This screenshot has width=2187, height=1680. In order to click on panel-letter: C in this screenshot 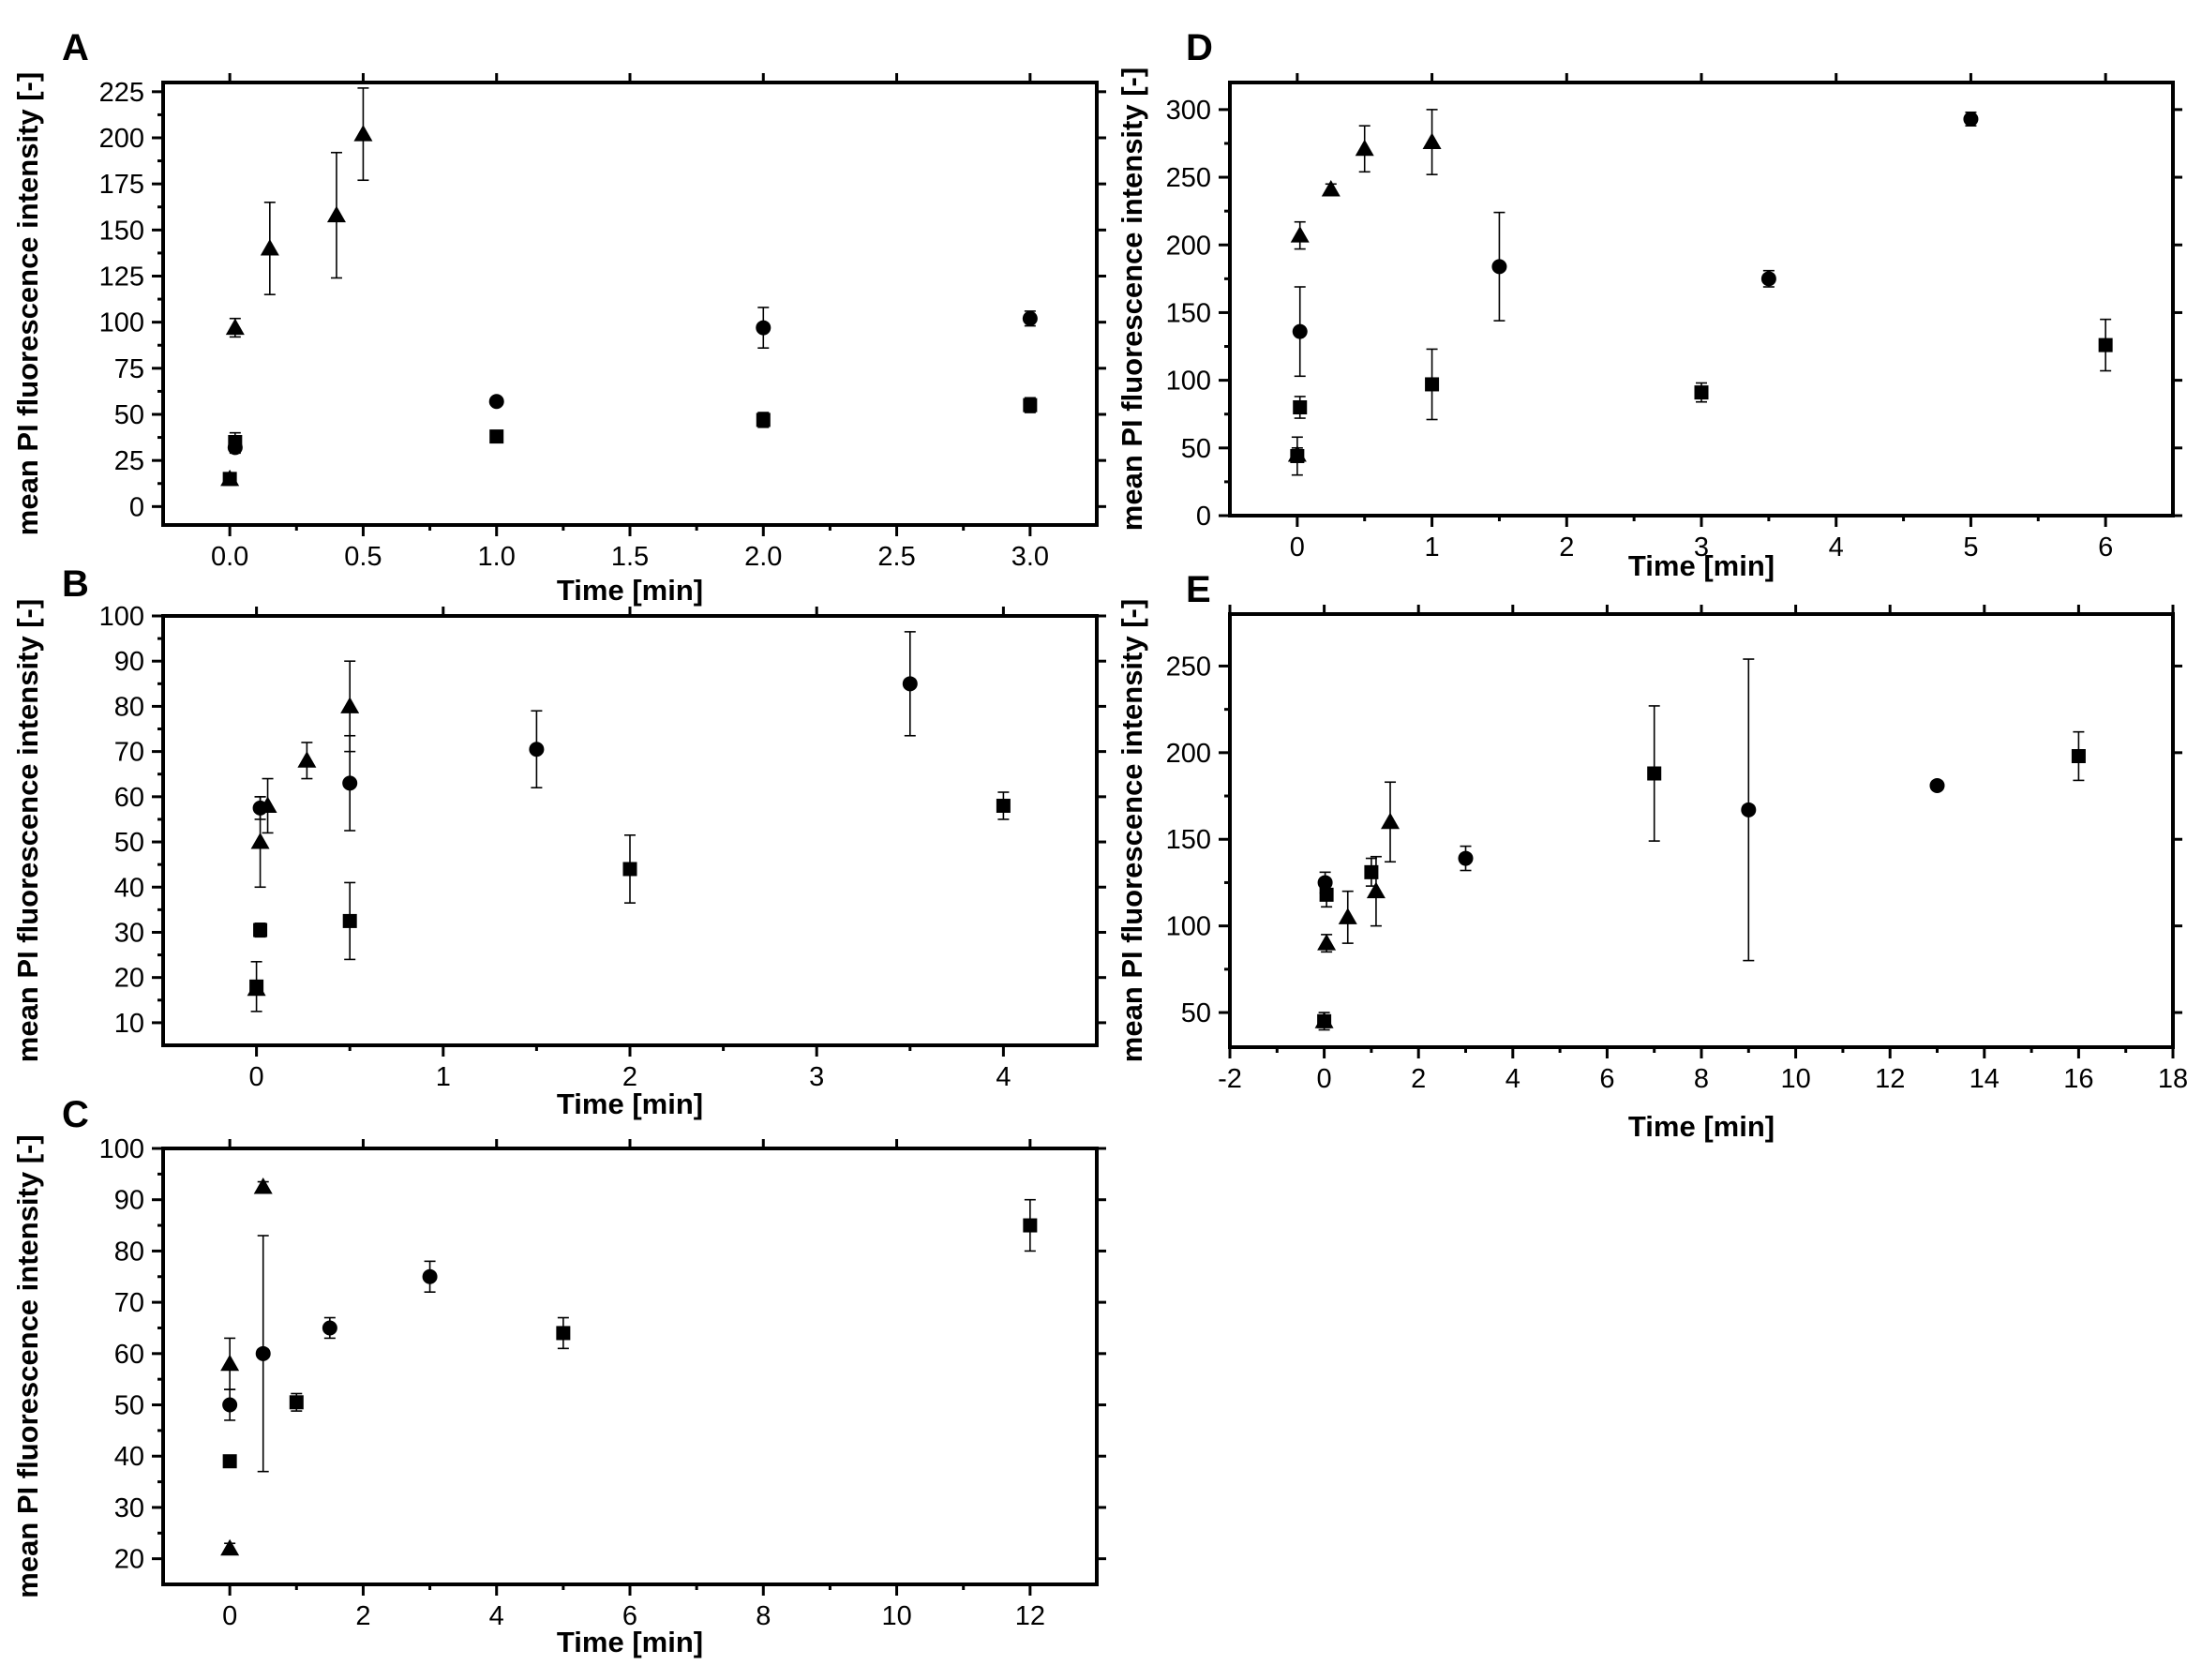, I will do `click(76, 1114)`.